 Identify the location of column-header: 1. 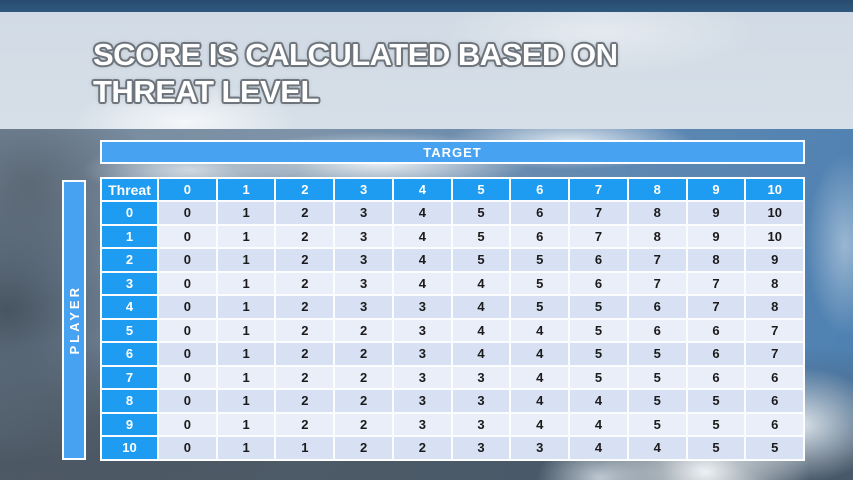
(246, 189).